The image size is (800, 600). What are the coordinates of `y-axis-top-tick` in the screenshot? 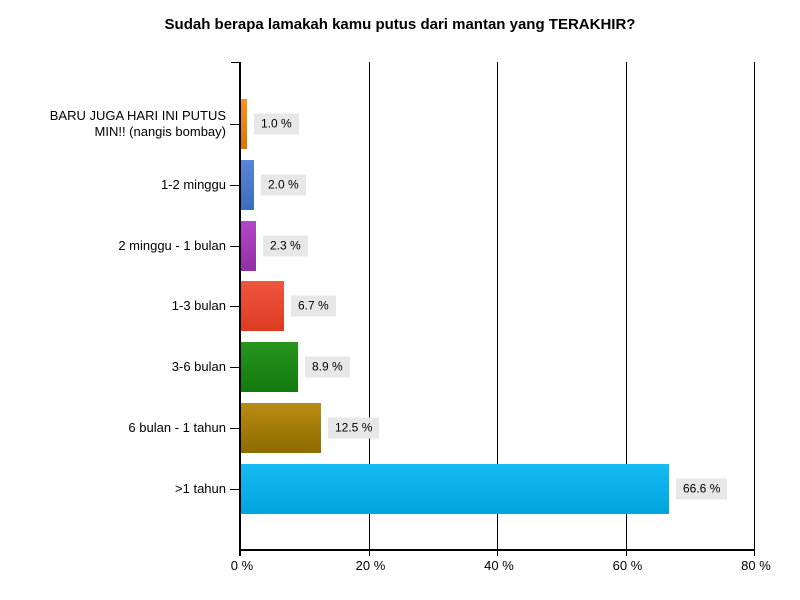 It's located at (235, 62).